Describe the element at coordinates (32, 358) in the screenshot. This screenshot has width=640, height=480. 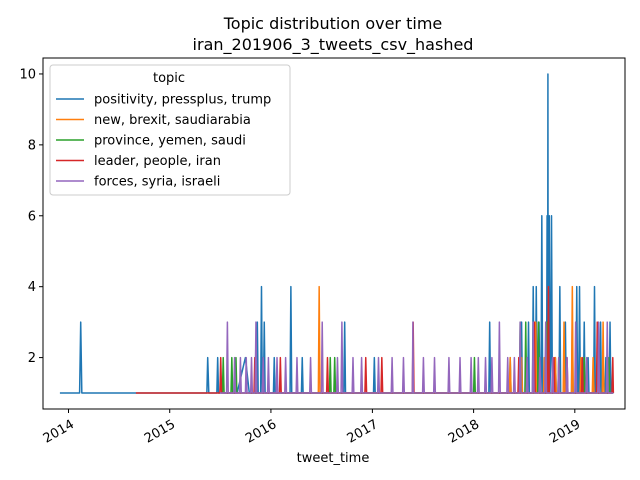
I see `y-tick-label: 2` at that location.